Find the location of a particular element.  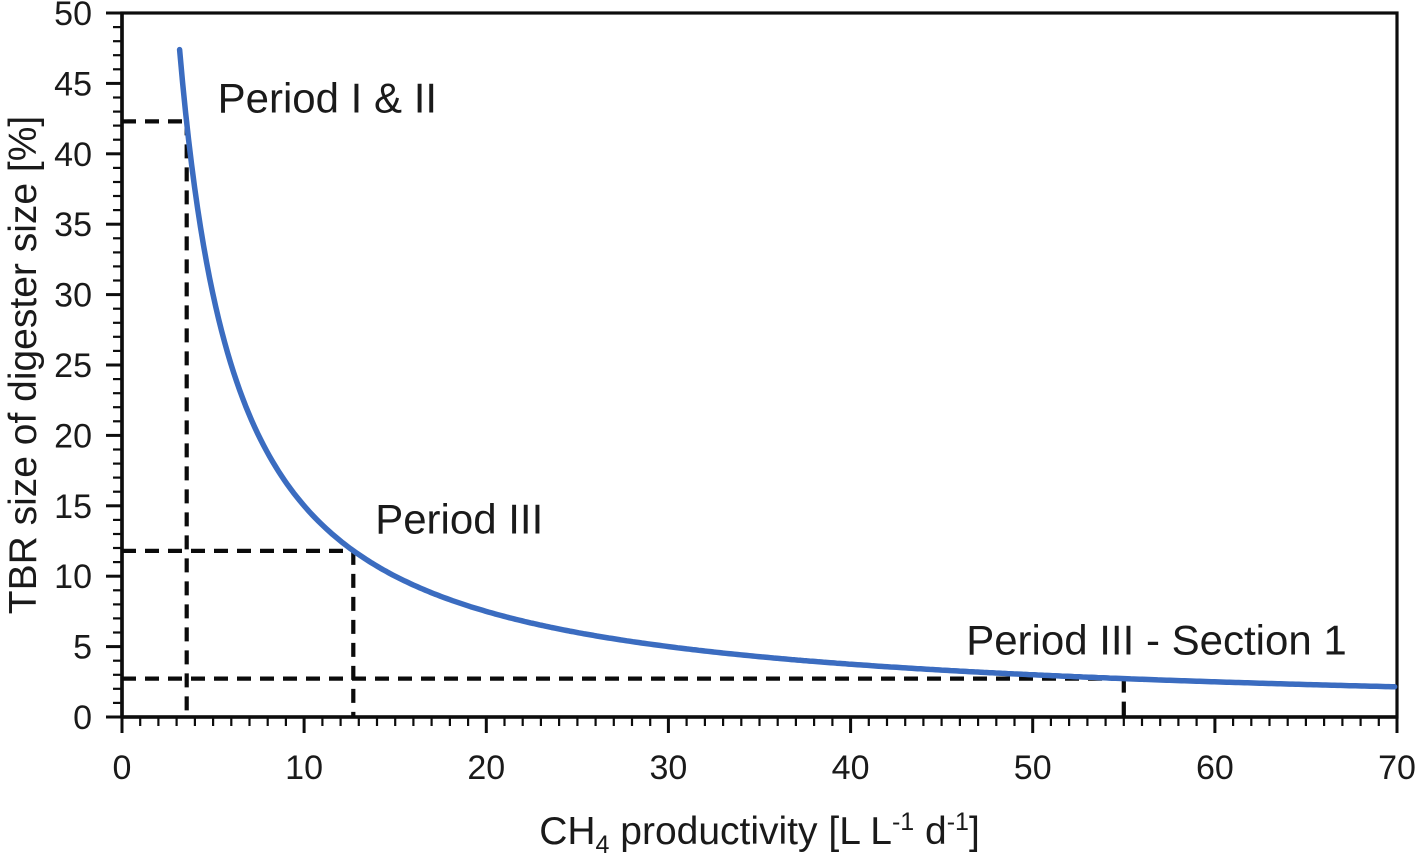

annotation-label-0: Period I & II is located at coordinates (327, 97).